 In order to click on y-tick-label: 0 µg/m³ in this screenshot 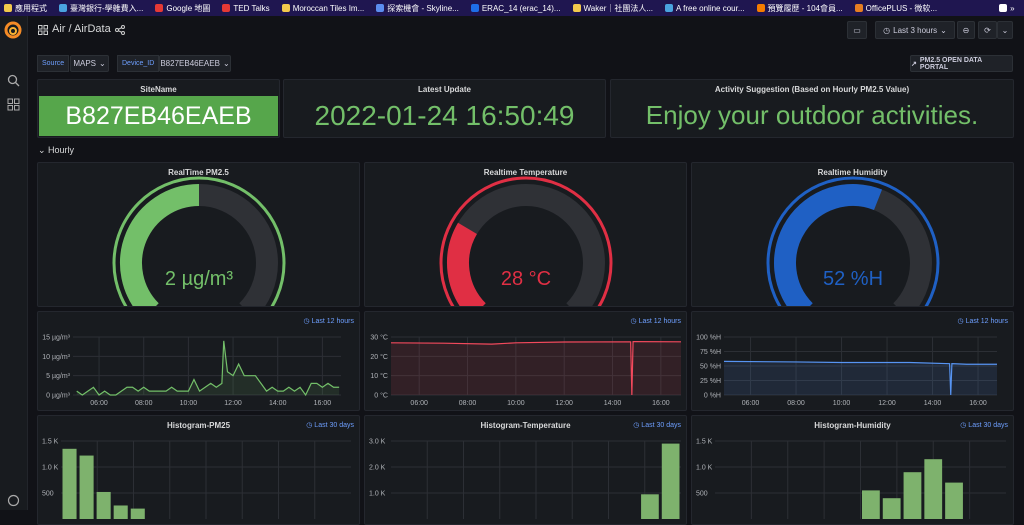, I will do `click(58, 396)`.